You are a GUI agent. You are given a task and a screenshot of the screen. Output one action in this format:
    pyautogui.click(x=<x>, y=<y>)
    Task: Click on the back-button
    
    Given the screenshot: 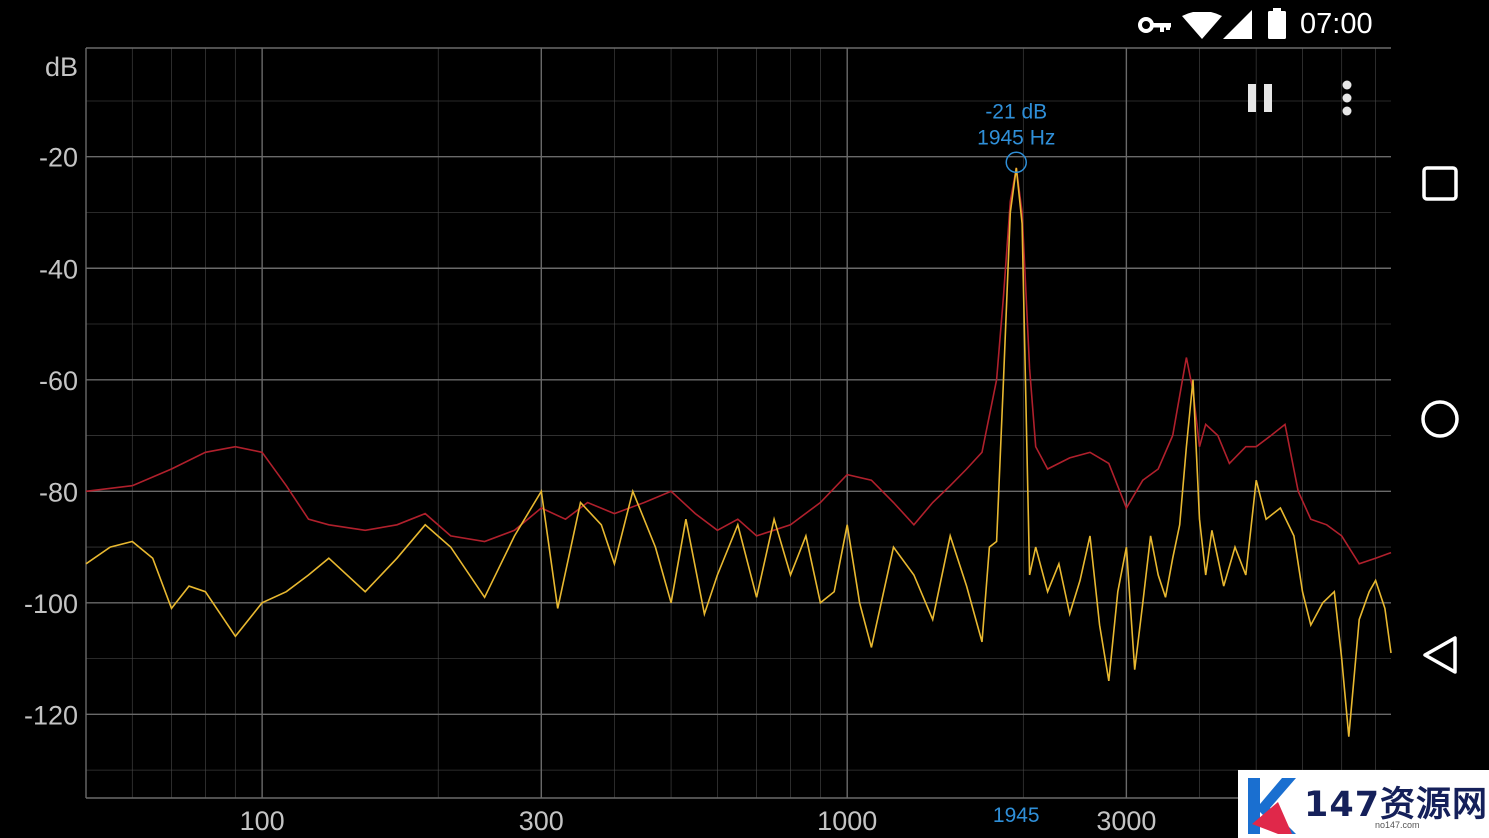 What is the action you would take?
    pyautogui.click(x=1440, y=655)
    